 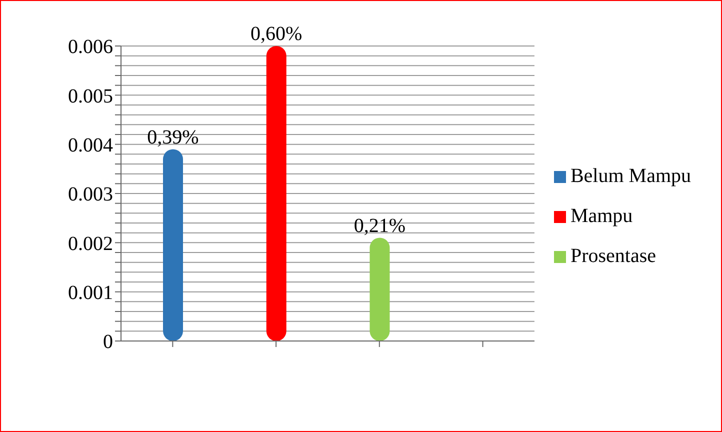 I want to click on legend-label: Belum Mampu, so click(x=630, y=176).